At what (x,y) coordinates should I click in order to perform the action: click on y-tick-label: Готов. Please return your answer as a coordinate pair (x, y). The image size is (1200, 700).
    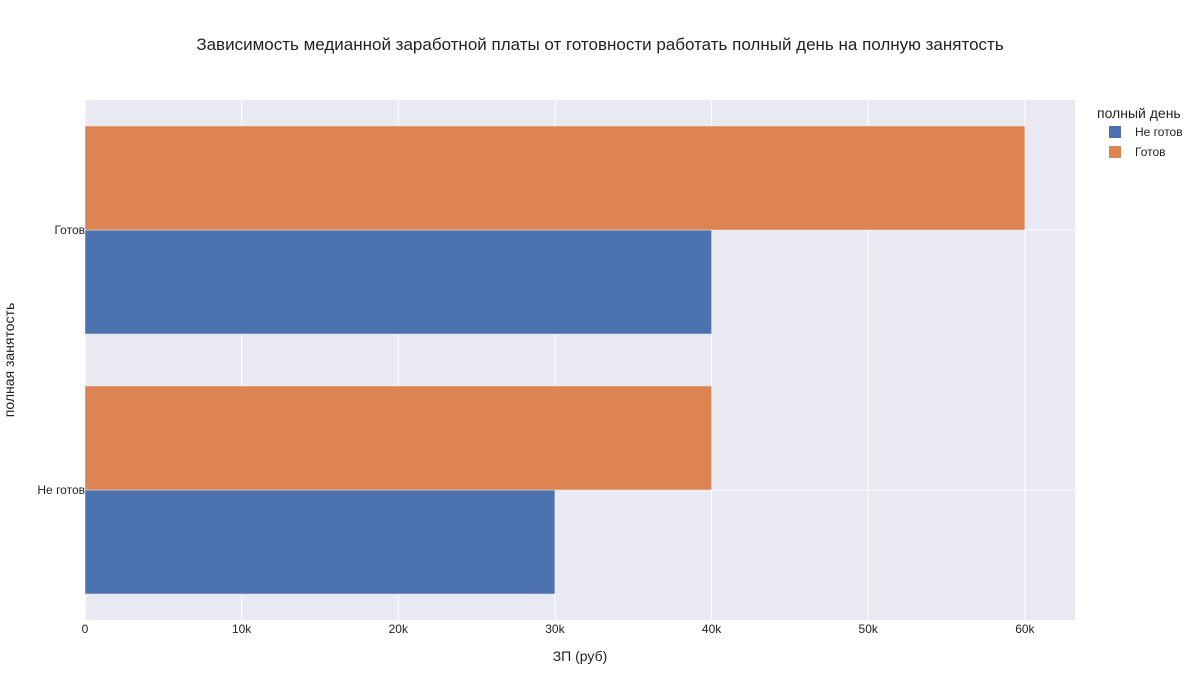
    Looking at the image, I should click on (69, 230).